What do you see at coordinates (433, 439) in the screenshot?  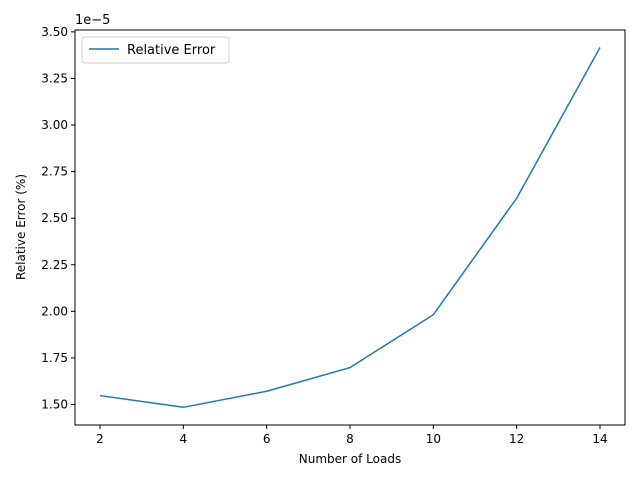 I see `x-tick-label: 10` at bounding box center [433, 439].